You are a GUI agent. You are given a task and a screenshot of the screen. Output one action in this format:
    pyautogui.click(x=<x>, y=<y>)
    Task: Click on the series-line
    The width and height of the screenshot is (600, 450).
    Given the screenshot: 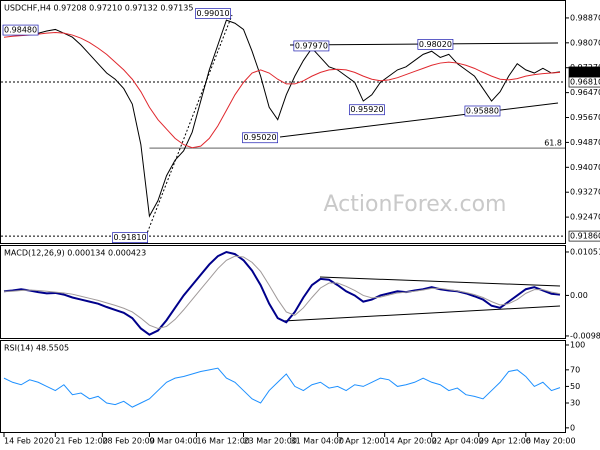 What is the action you would take?
    pyautogui.click(x=282, y=387)
    